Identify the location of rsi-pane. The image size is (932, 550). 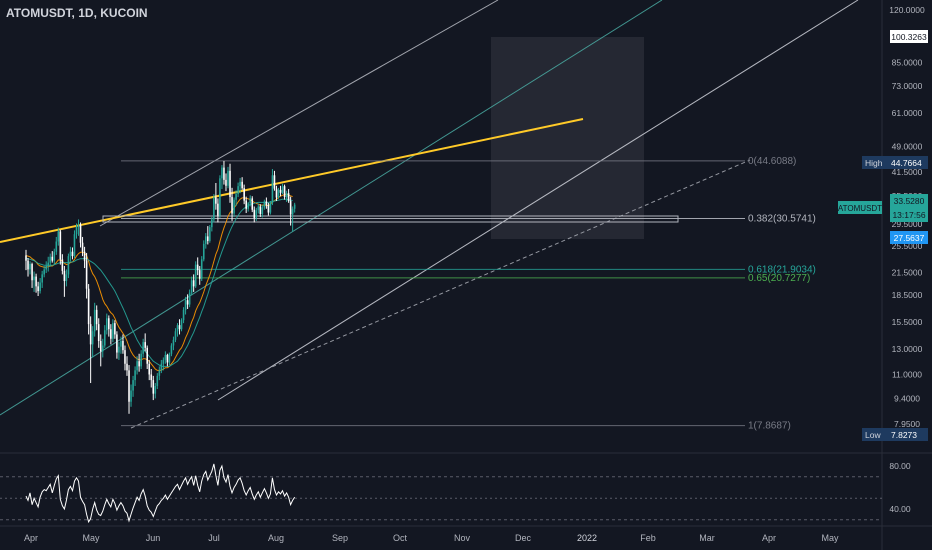
(441, 490).